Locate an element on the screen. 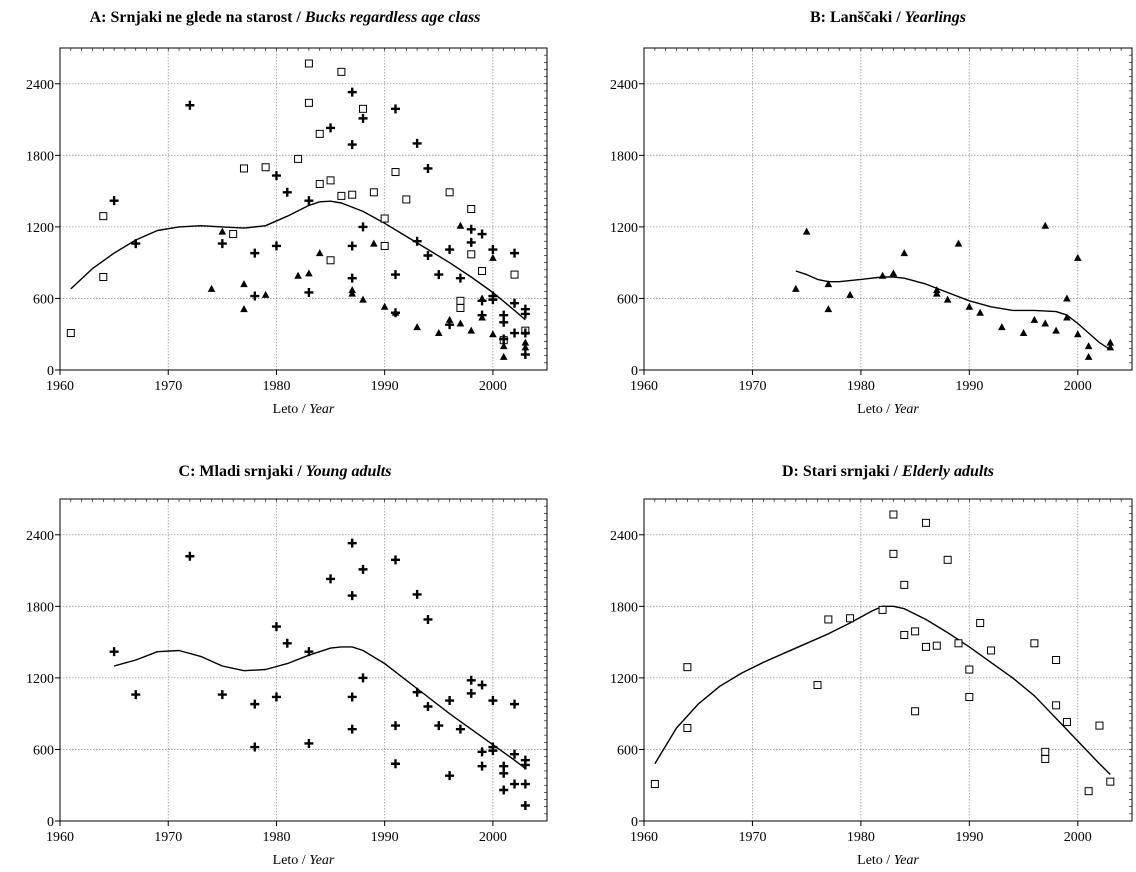  panel-a-y-tick-label: 1800 is located at coordinates (40, 156).